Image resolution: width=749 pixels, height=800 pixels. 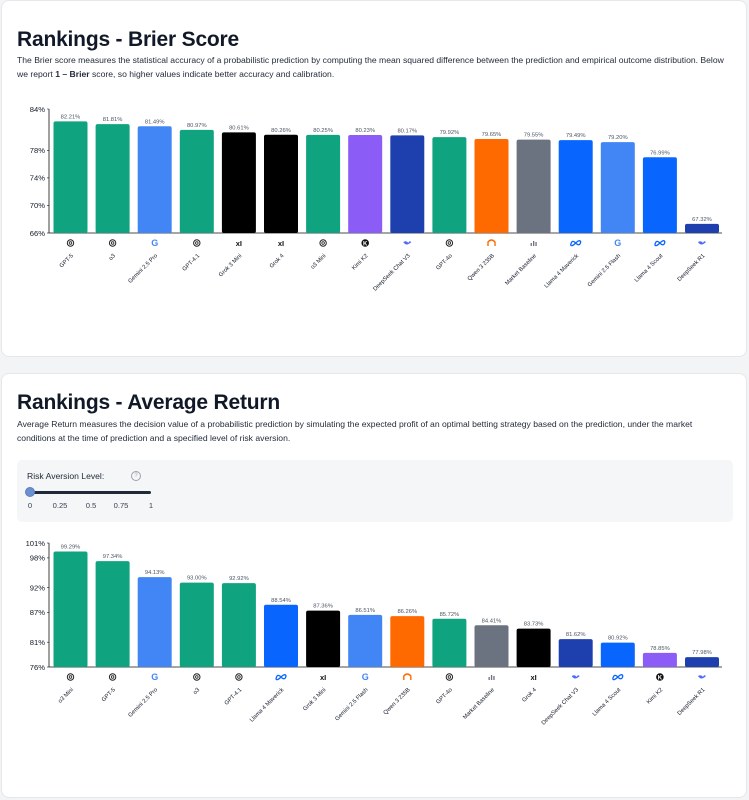 I want to click on y-tick-label: 101%, so click(x=36, y=543).